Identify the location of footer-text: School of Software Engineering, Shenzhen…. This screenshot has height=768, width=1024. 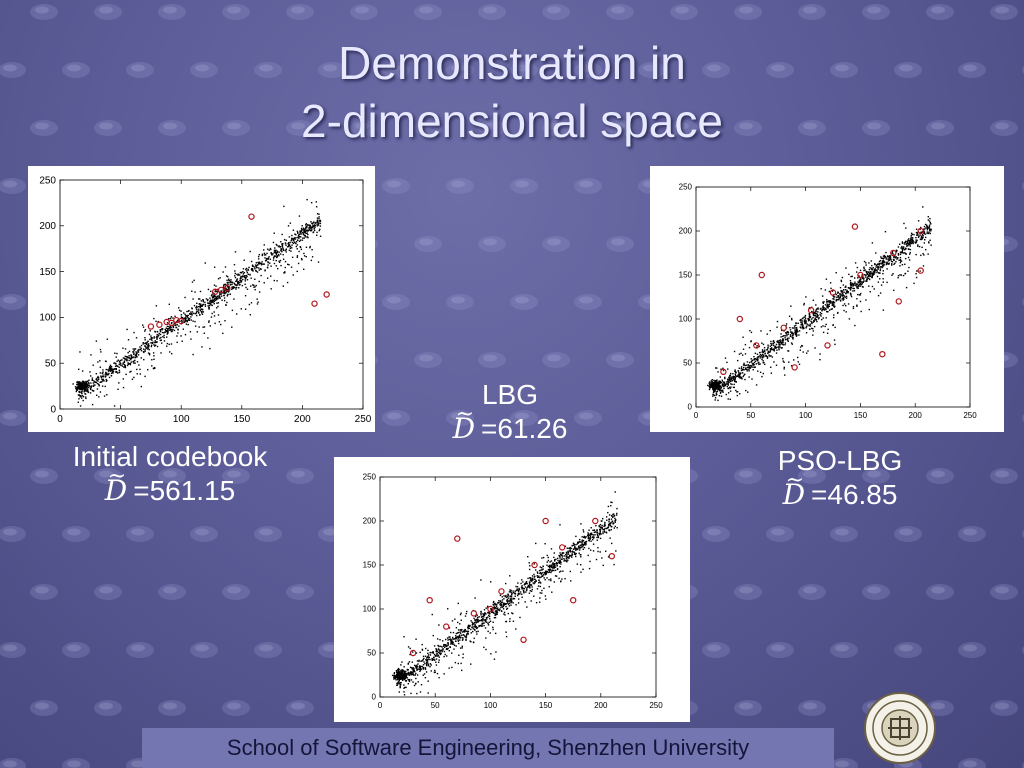
(488, 747).